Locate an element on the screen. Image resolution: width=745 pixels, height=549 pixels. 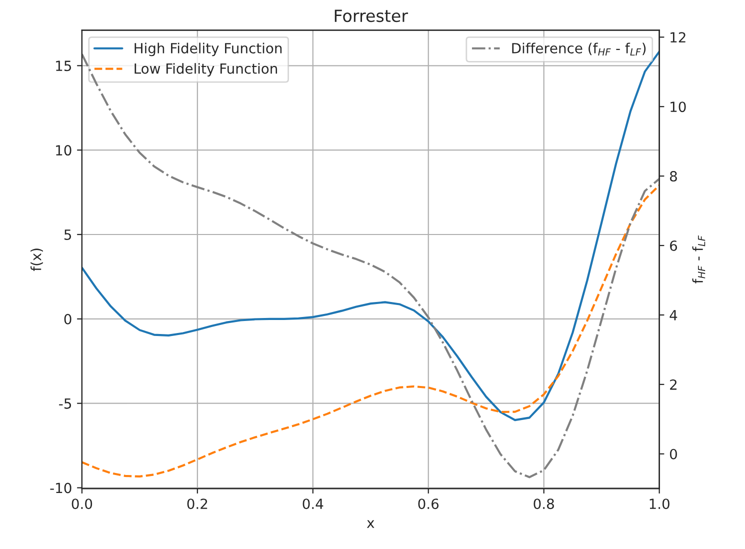
x-tick-label: 0.4 is located at coordinates (313, 504).